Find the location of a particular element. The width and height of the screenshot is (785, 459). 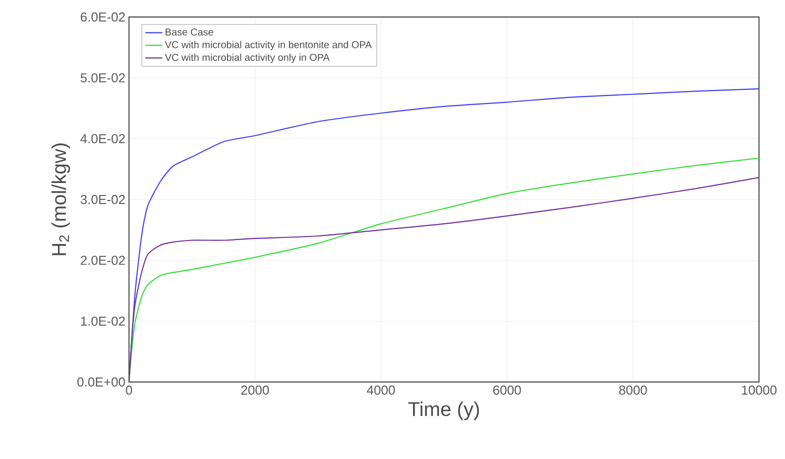

x-tick-label: 6000 is located at coordinates (507, 390).